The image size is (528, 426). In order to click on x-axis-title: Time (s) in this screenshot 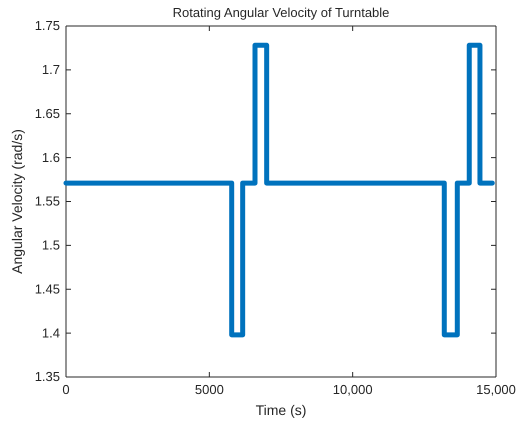, I will do `click(281, 410)`.